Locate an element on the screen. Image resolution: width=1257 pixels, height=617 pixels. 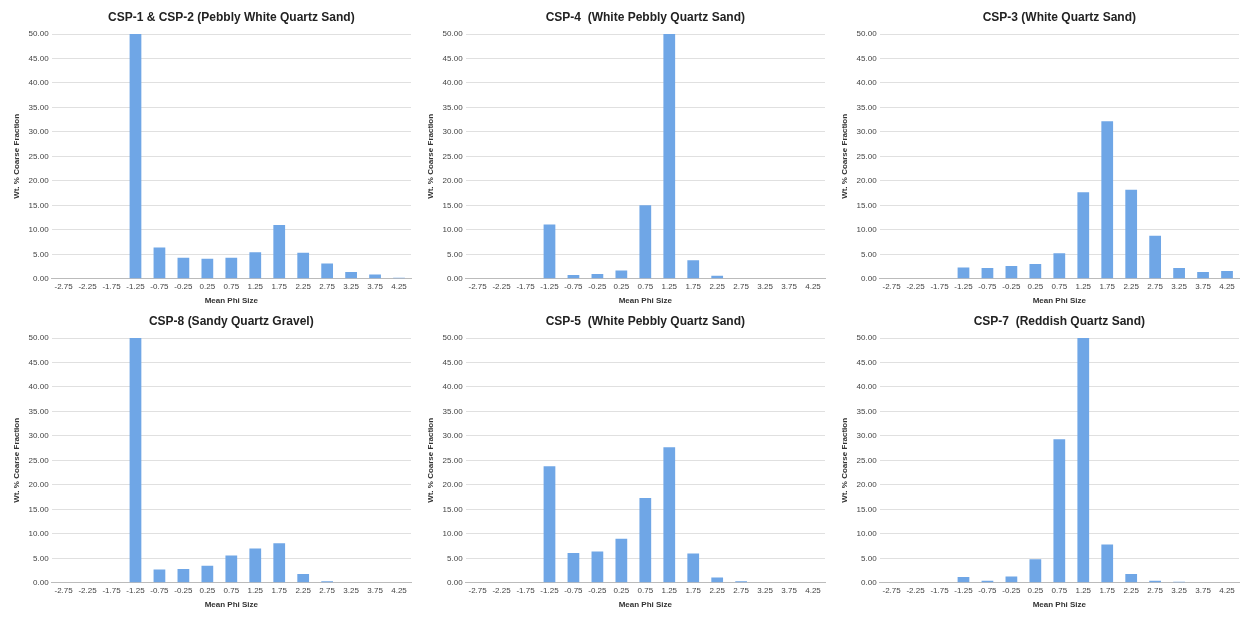
chart-title: CSP-5 (White Pebbly Quartz Sand) is located at coordinates (645, 321).